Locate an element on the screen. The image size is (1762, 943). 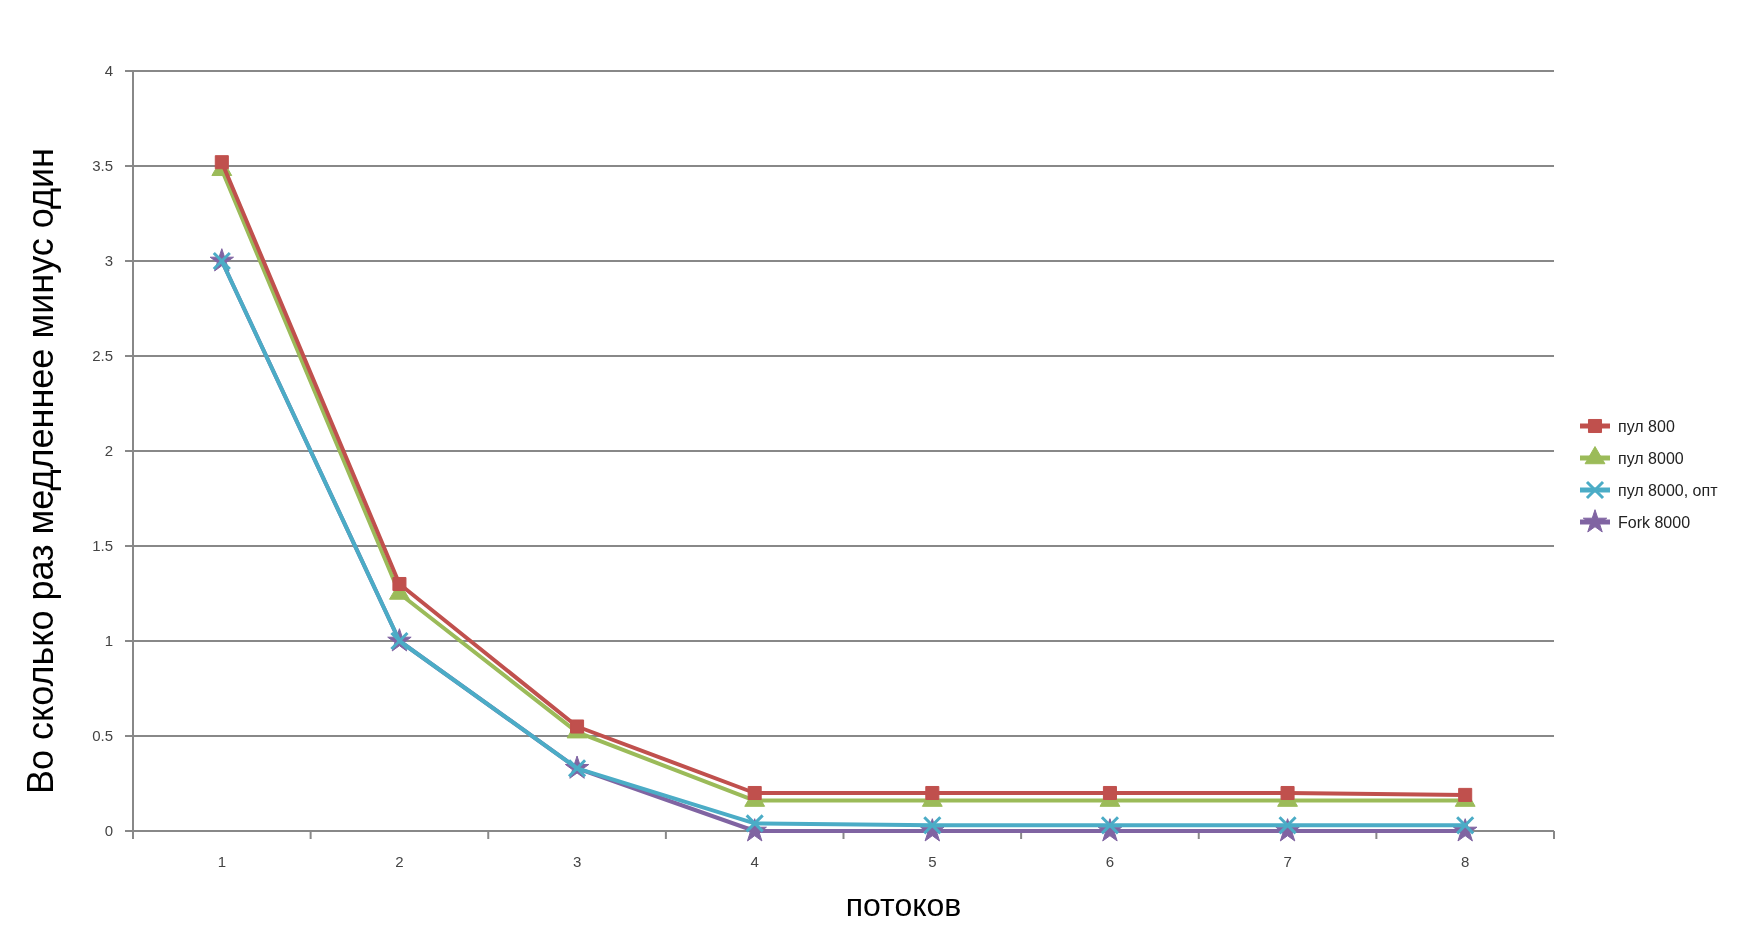
y-tick-label: 0.5 is located at coordinates (102, 736).